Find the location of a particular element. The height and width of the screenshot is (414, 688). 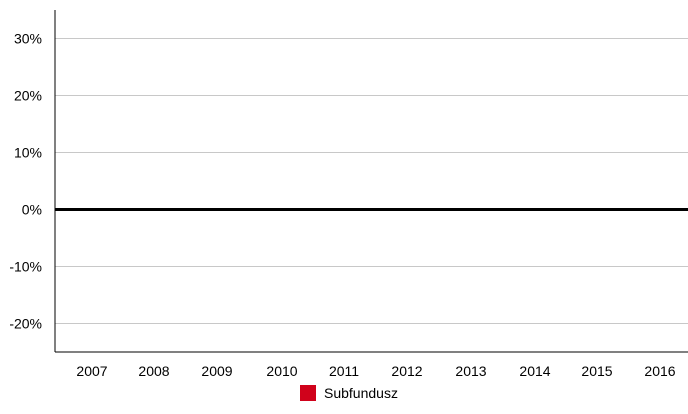

x-tick-label: 2008 is located at coordinates (153, 371).